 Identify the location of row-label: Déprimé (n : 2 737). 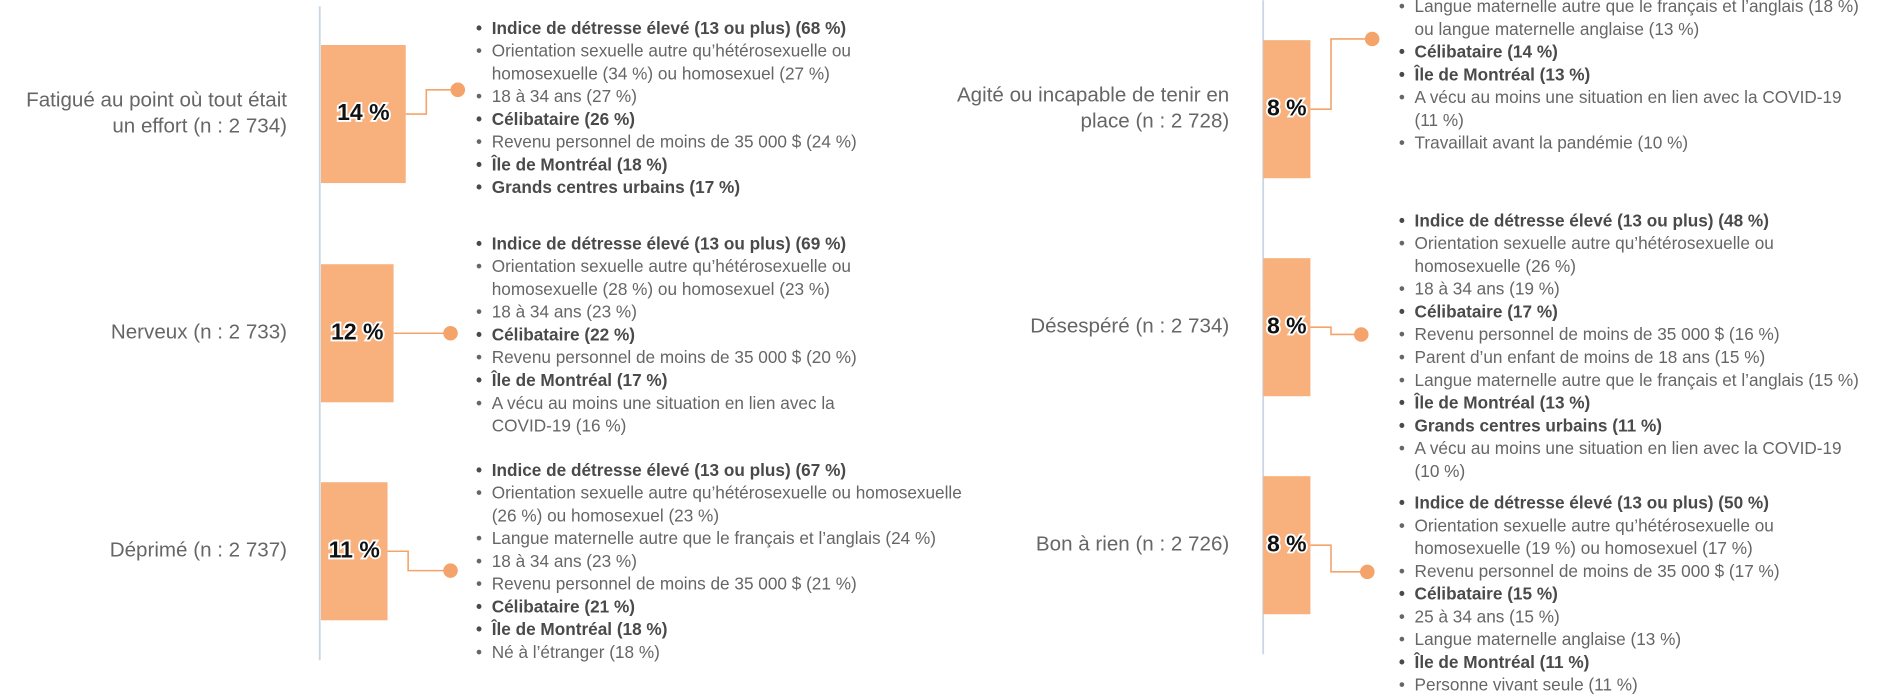
(198, 550).